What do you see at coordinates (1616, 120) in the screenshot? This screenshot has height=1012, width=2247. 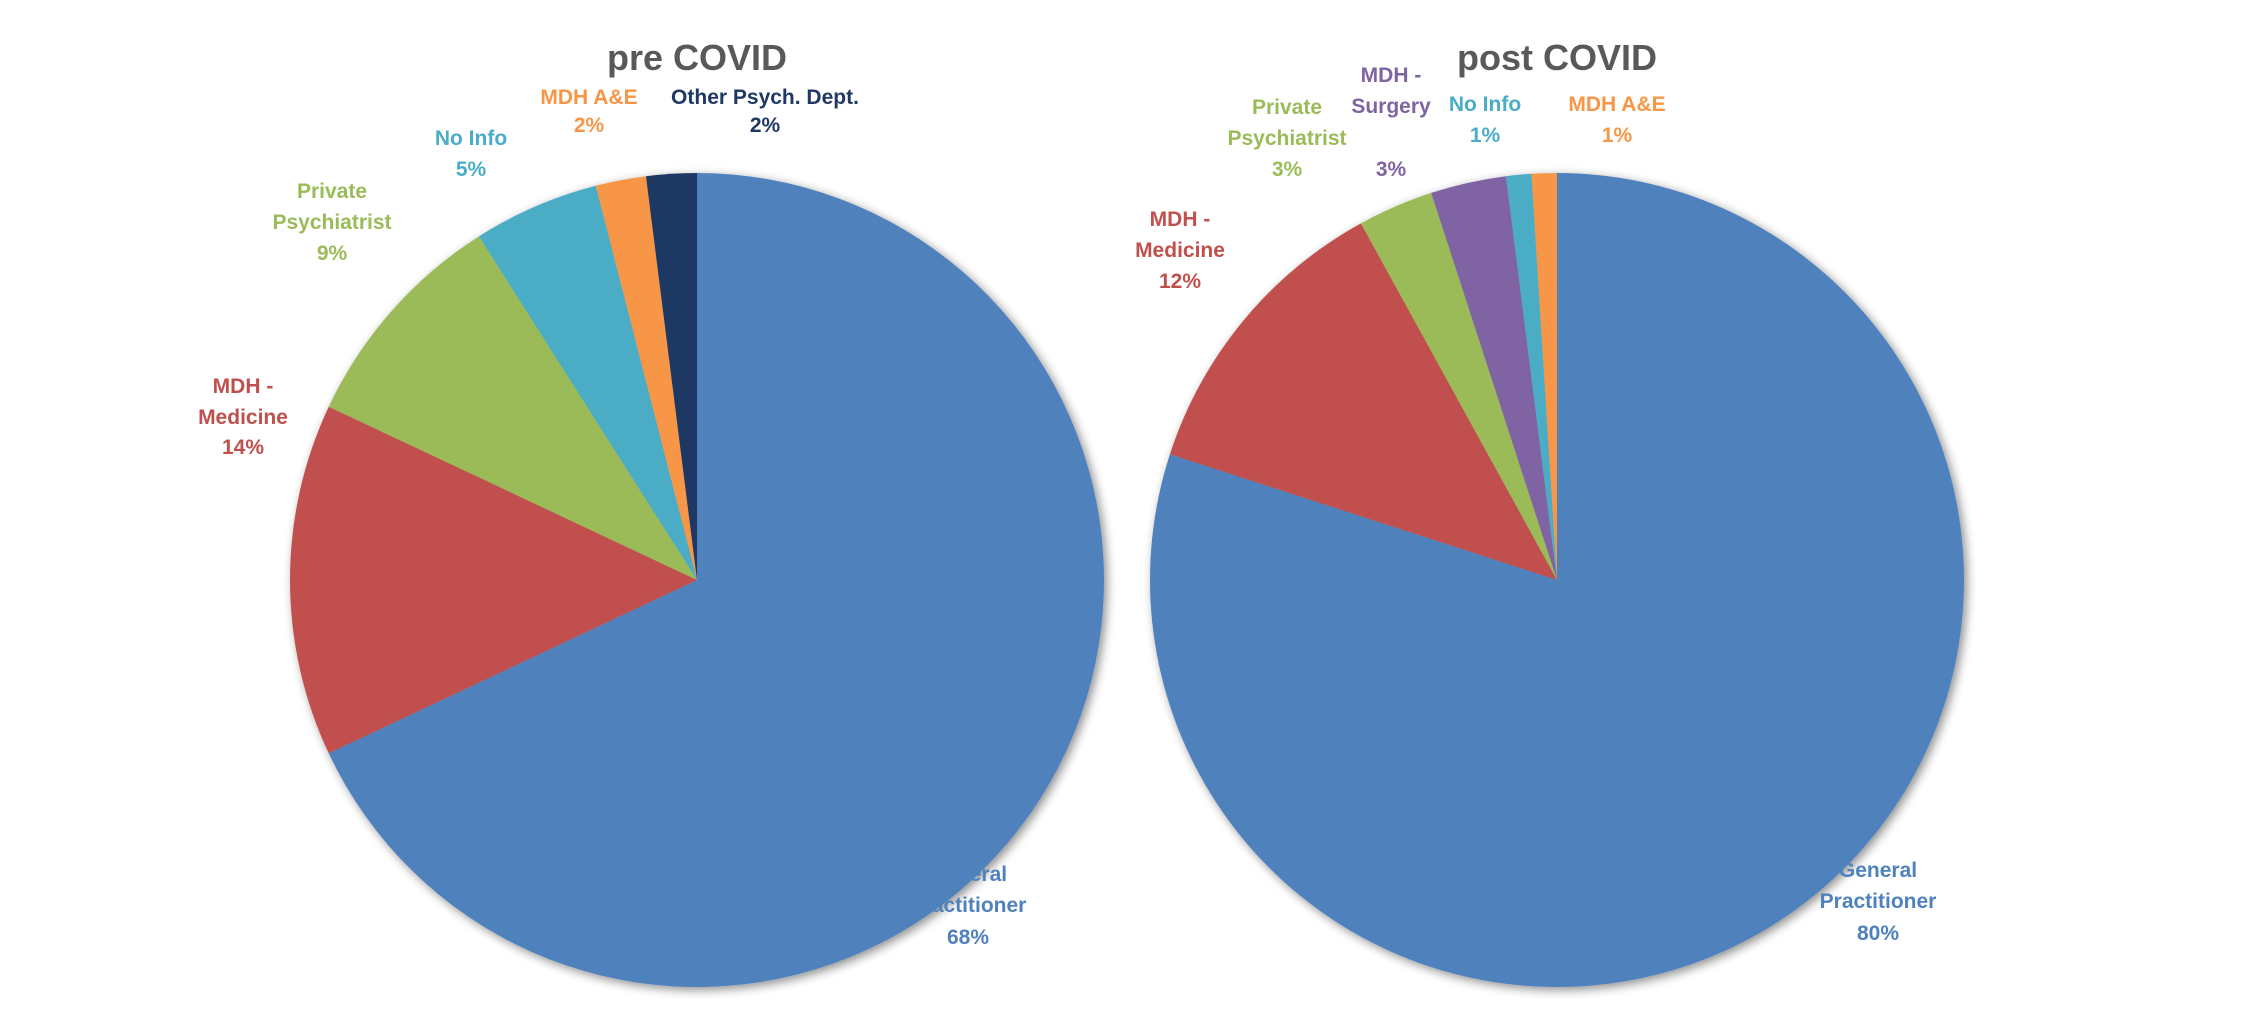 I see `slice-label-mdh-a-e: MDH A&E 1%` at bounding box center [1616, 120].